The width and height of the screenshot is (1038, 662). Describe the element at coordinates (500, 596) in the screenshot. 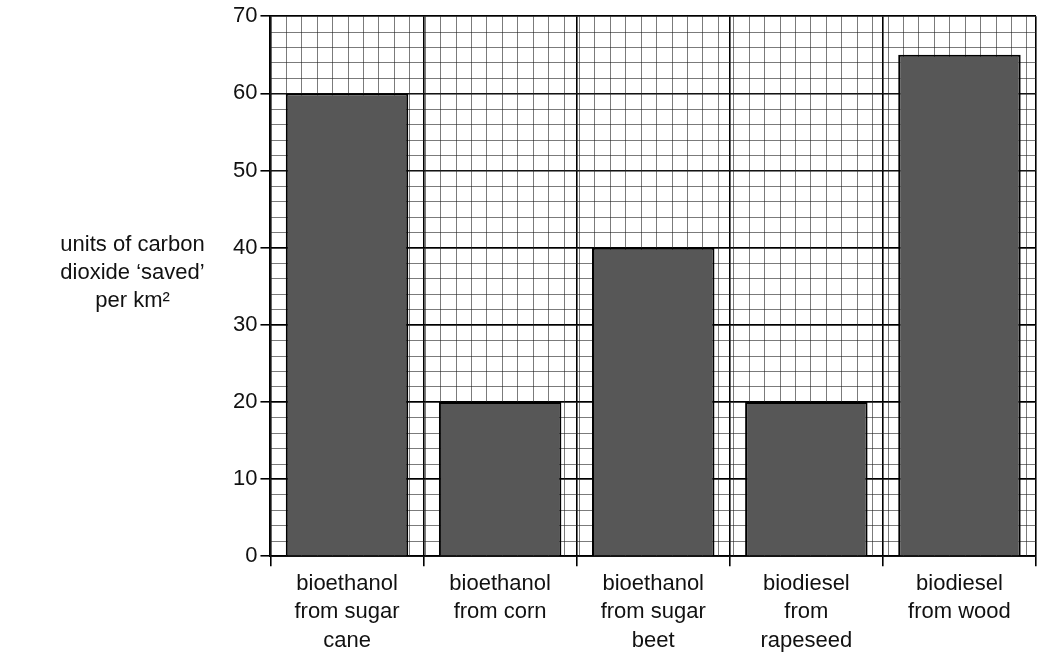

I see `x-tick-label: bioethanol from corn` at that location.